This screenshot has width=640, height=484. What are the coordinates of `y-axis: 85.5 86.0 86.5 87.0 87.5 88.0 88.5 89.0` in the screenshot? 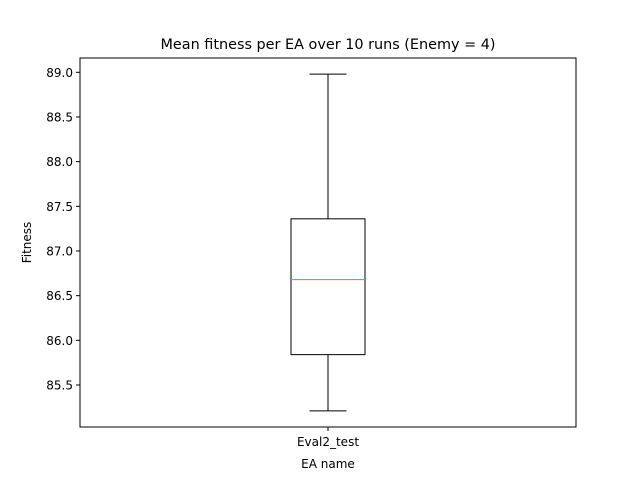 It's located at (63, 229).